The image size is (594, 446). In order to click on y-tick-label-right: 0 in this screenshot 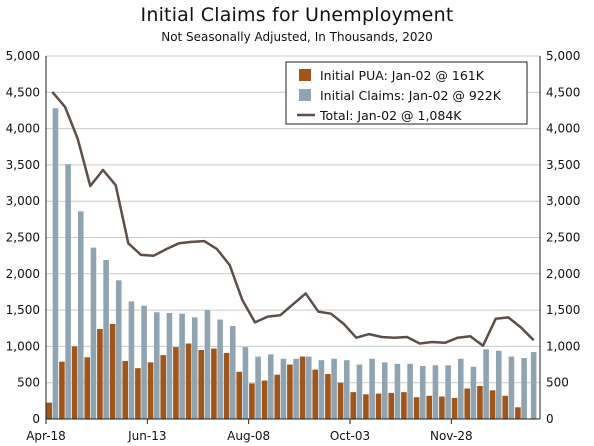, I will do `click(550, 419)`.